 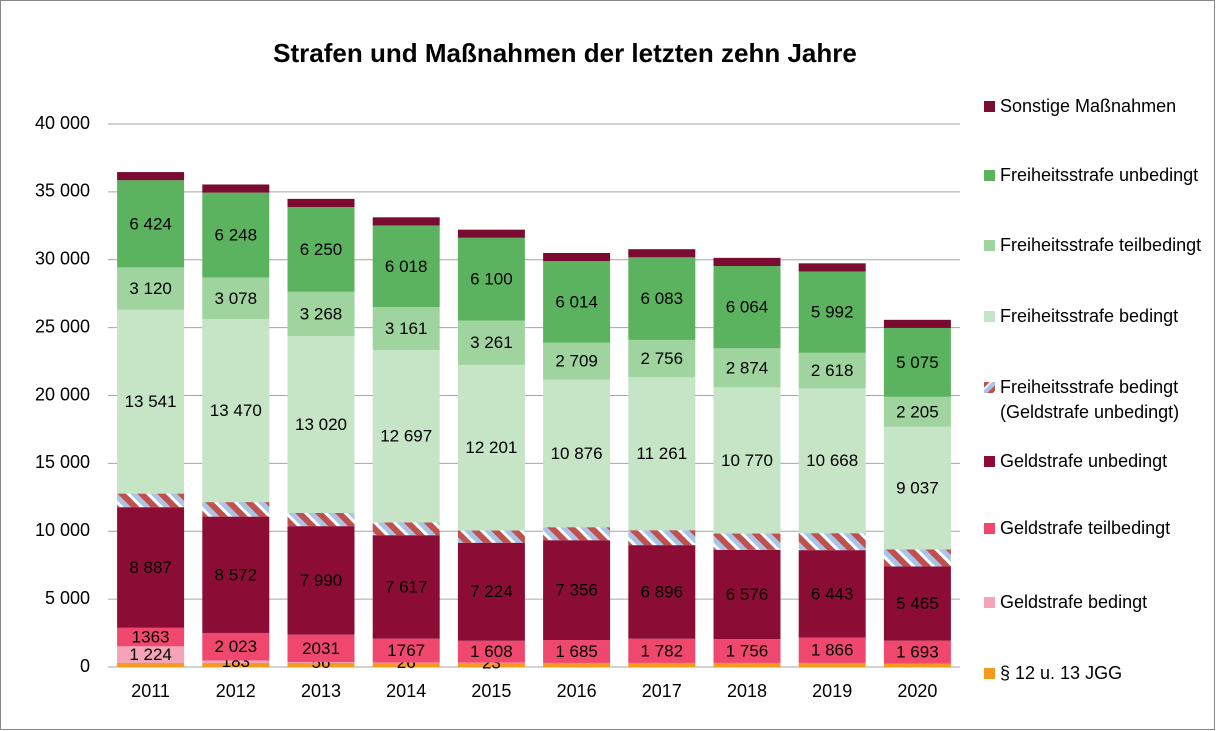 I want to click on data-label: 11 261, so click(x=661, y=453).